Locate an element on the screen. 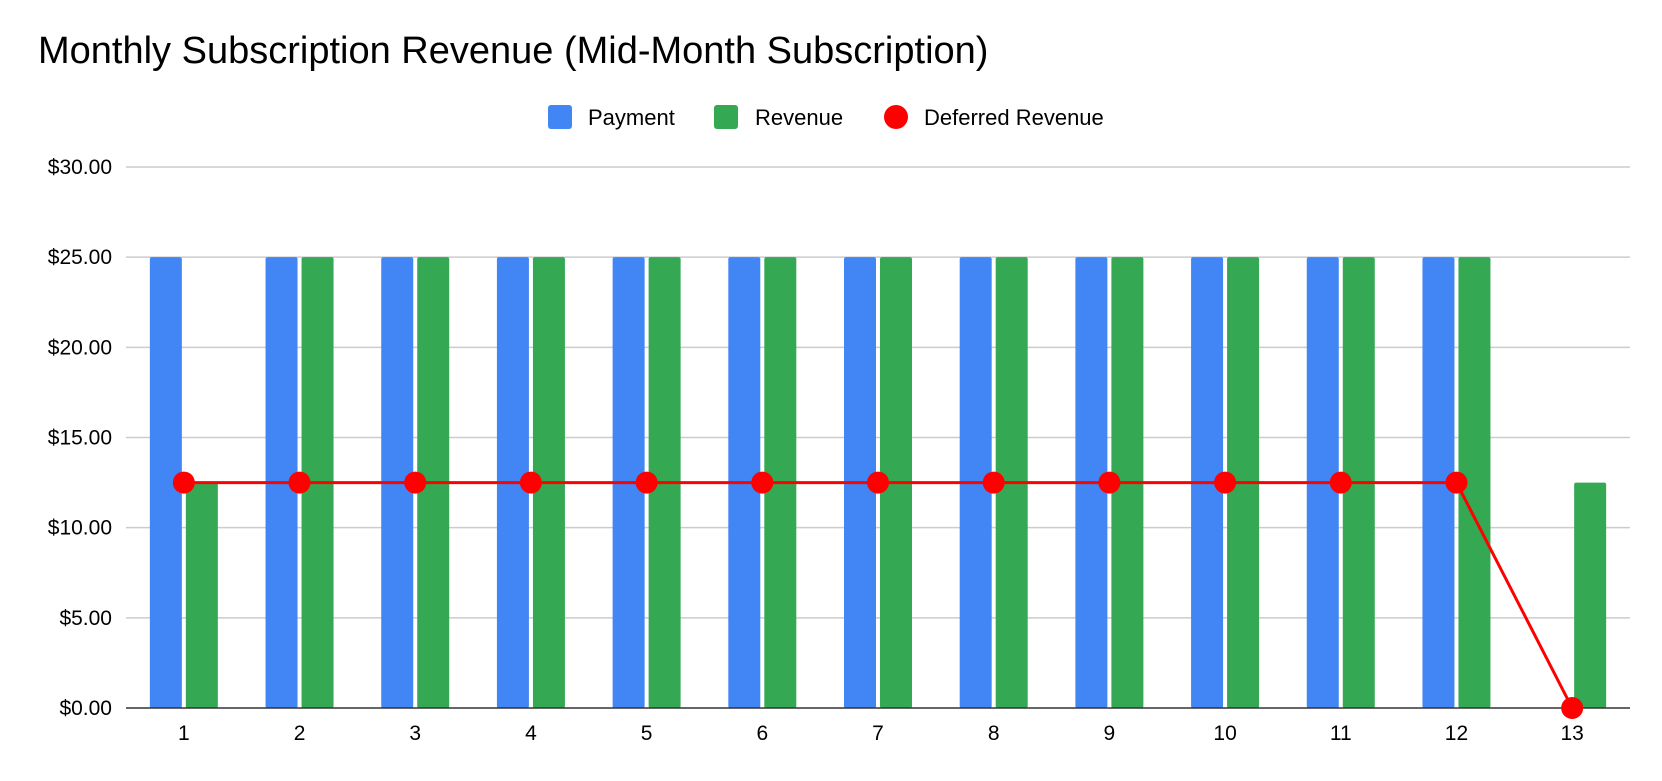 The image size is (1662, 781). x-tick-label: 11 is located at coordinates (1341, 733).